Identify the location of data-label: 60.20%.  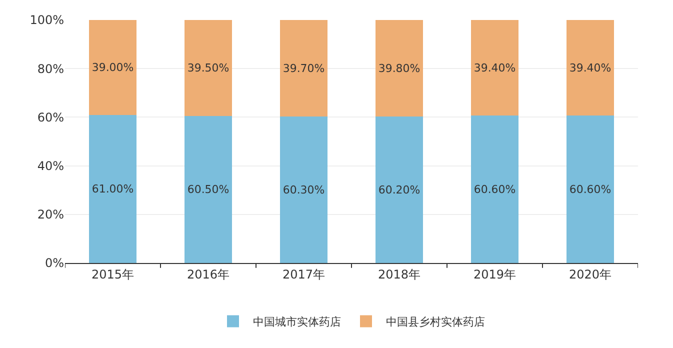
(399, 190).